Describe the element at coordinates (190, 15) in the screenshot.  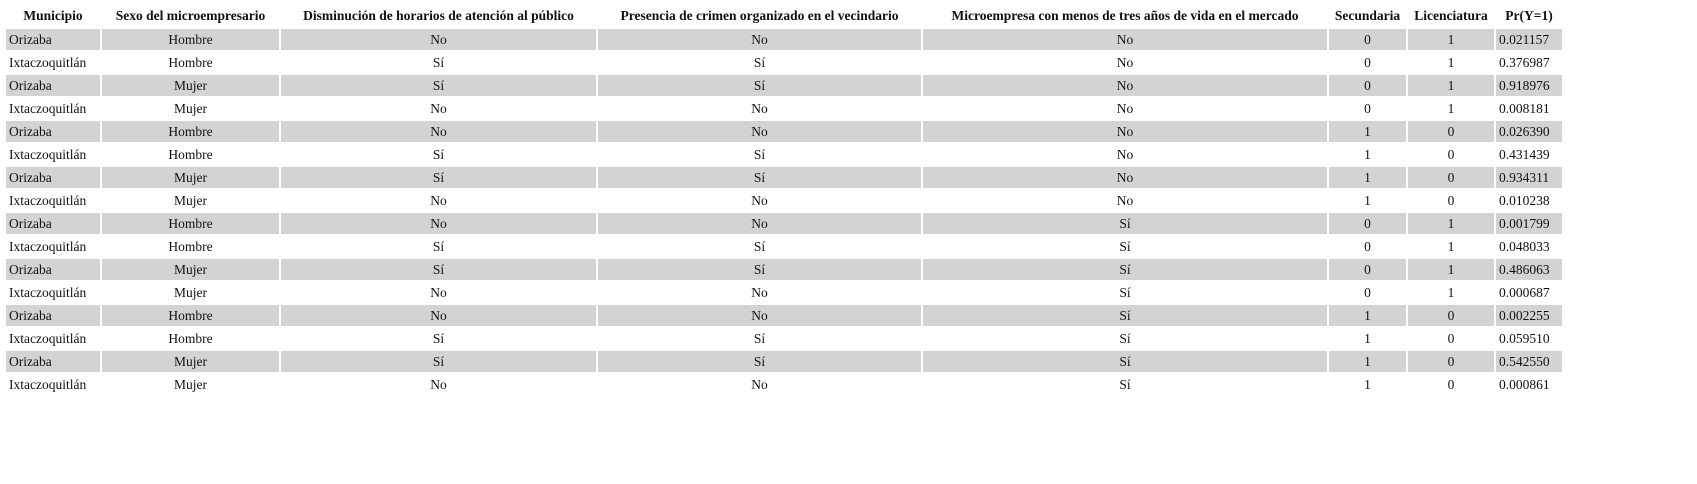
I see `column-header: Sexo del microempresario` at that location.